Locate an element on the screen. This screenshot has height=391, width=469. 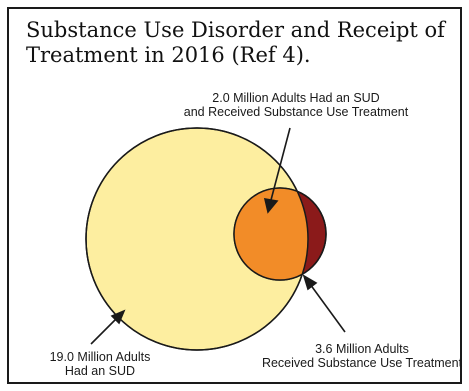
treatment-label-line-1: 3.6 Million Adults is located at coordinates (362, 349).